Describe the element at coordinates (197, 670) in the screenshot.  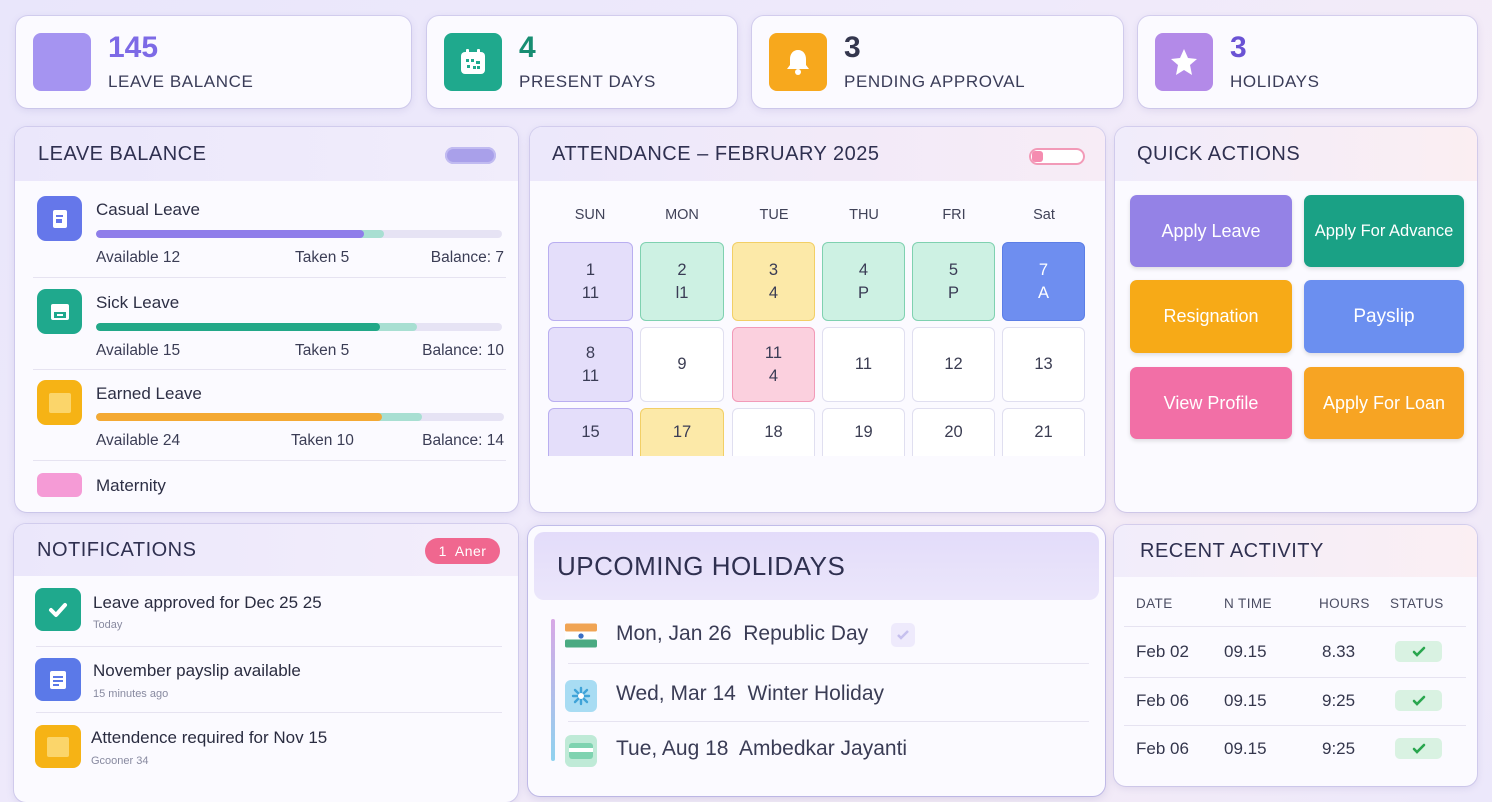
I see `notification-title: November payslip available` at that location.